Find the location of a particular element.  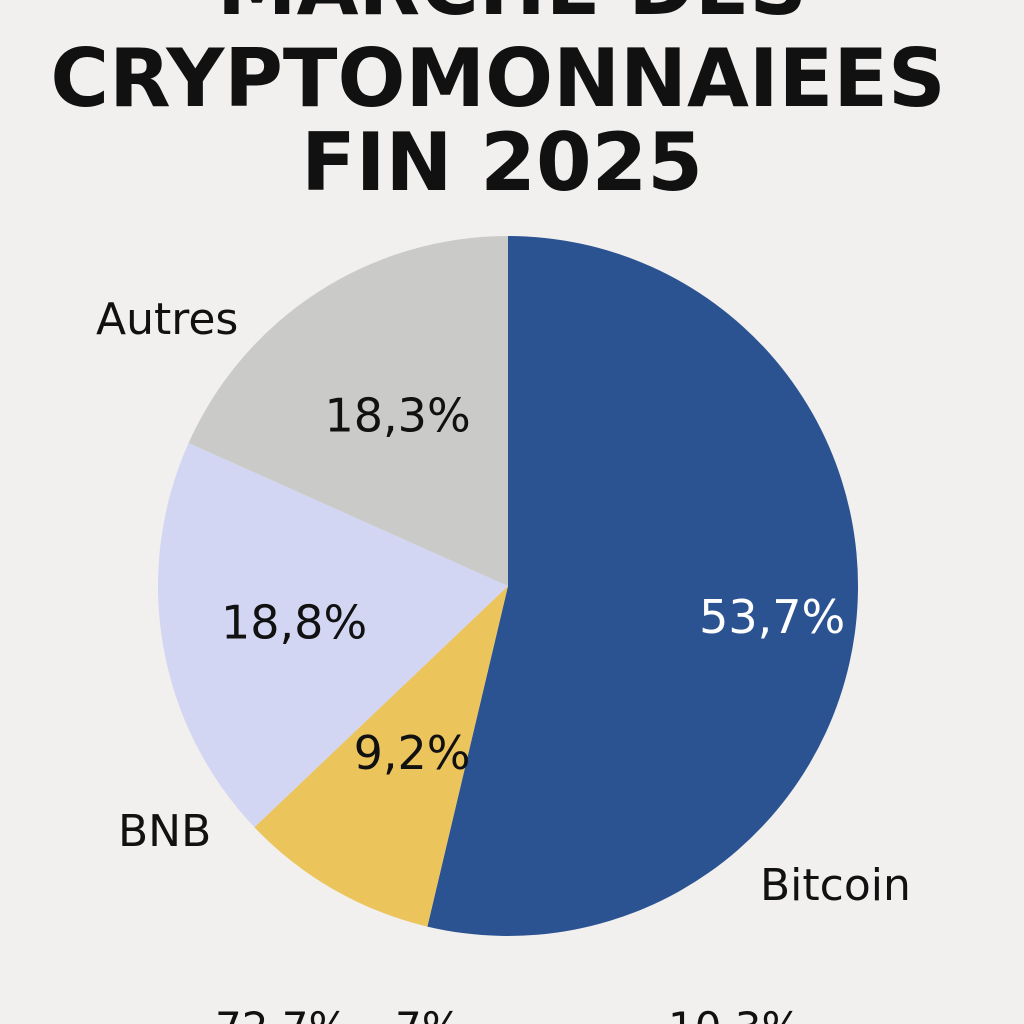

slice-value-label-unnamed-2: 18,8% is located at coordinates (294, 623).